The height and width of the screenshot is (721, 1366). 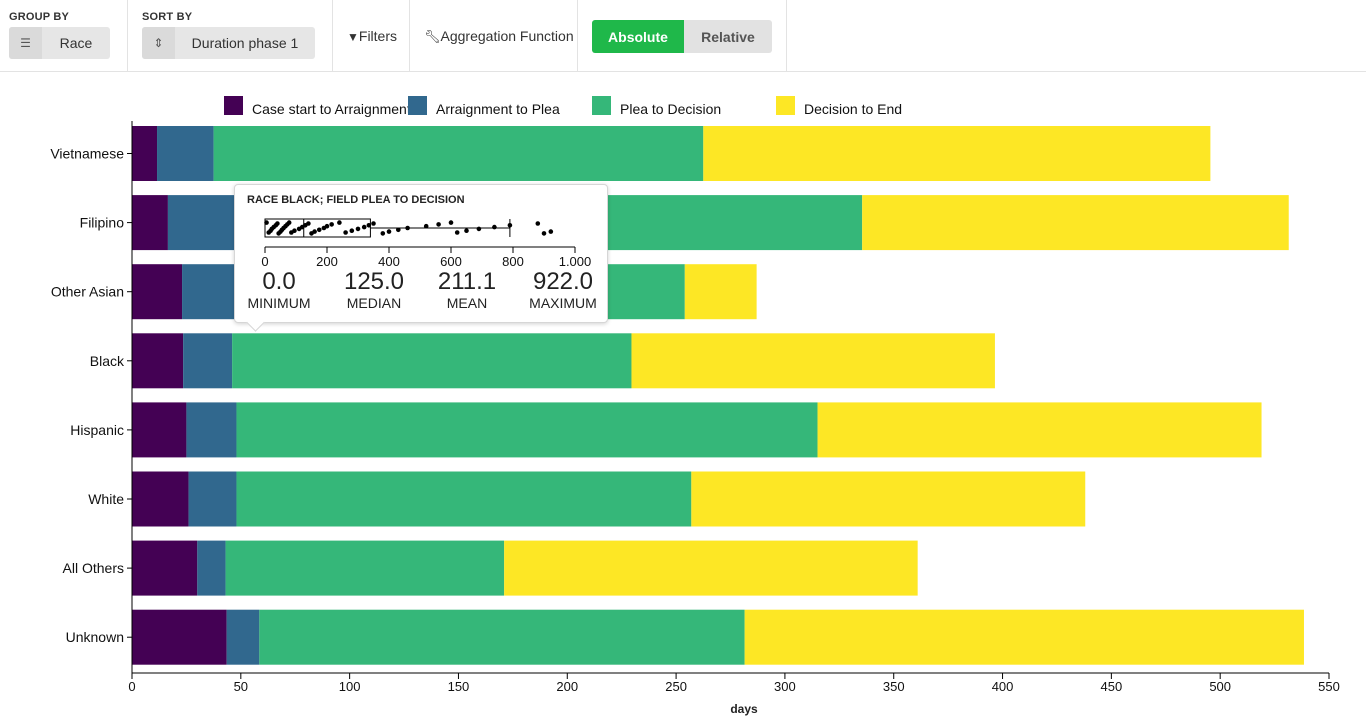 What do you see at coordinates (638, 36) in the screenshot?
I see `absolute-button: Absolute` at bounding box center [638, 36].